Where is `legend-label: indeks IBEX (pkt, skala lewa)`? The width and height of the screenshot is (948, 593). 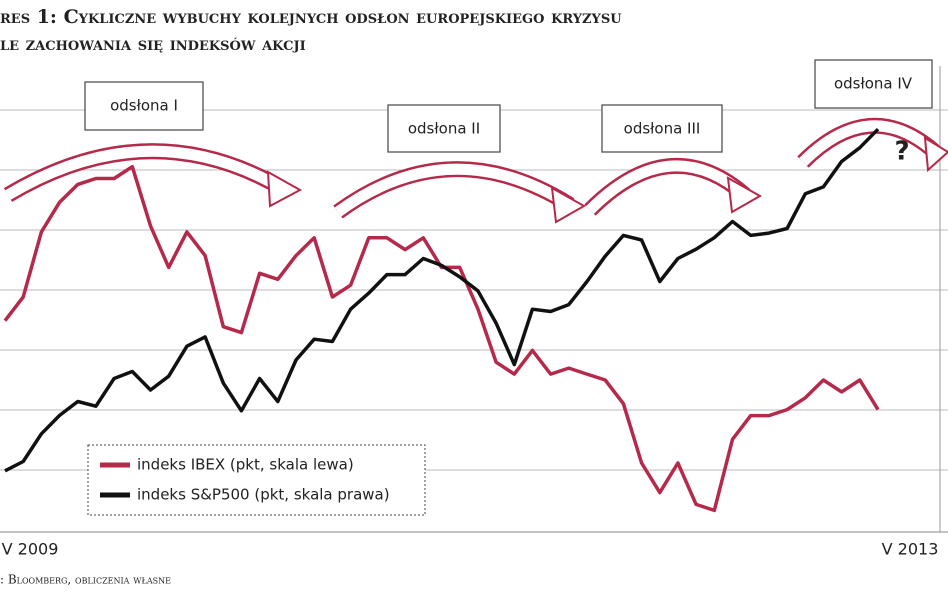 legend-label: indeks IBEX (pkt, skala lewa) is located at coordinates (245, 465).